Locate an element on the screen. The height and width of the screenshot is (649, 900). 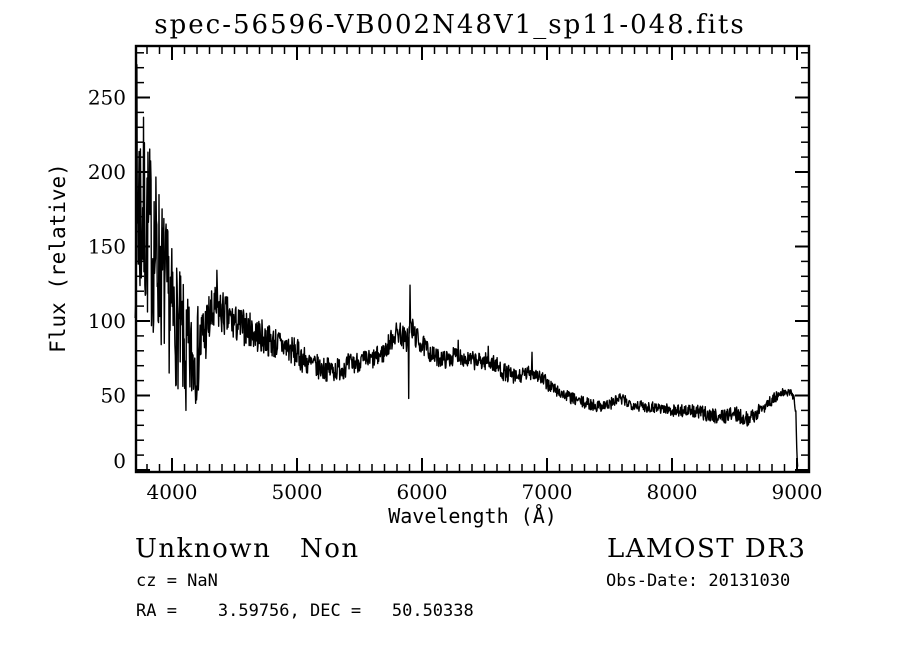
cz-value: cz = NaN is located at coordinates (177, 581).